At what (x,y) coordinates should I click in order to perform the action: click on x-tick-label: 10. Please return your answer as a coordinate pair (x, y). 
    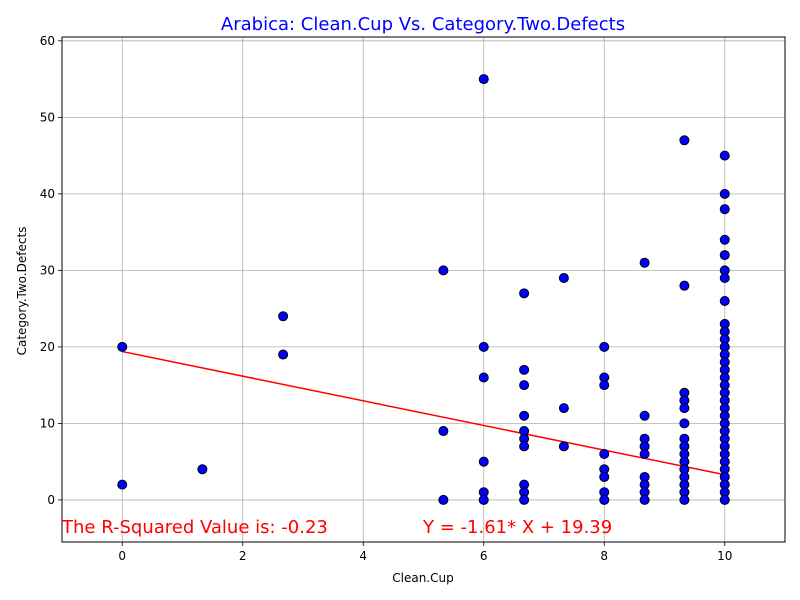
    Looking at the image, I should click on (724, 556).